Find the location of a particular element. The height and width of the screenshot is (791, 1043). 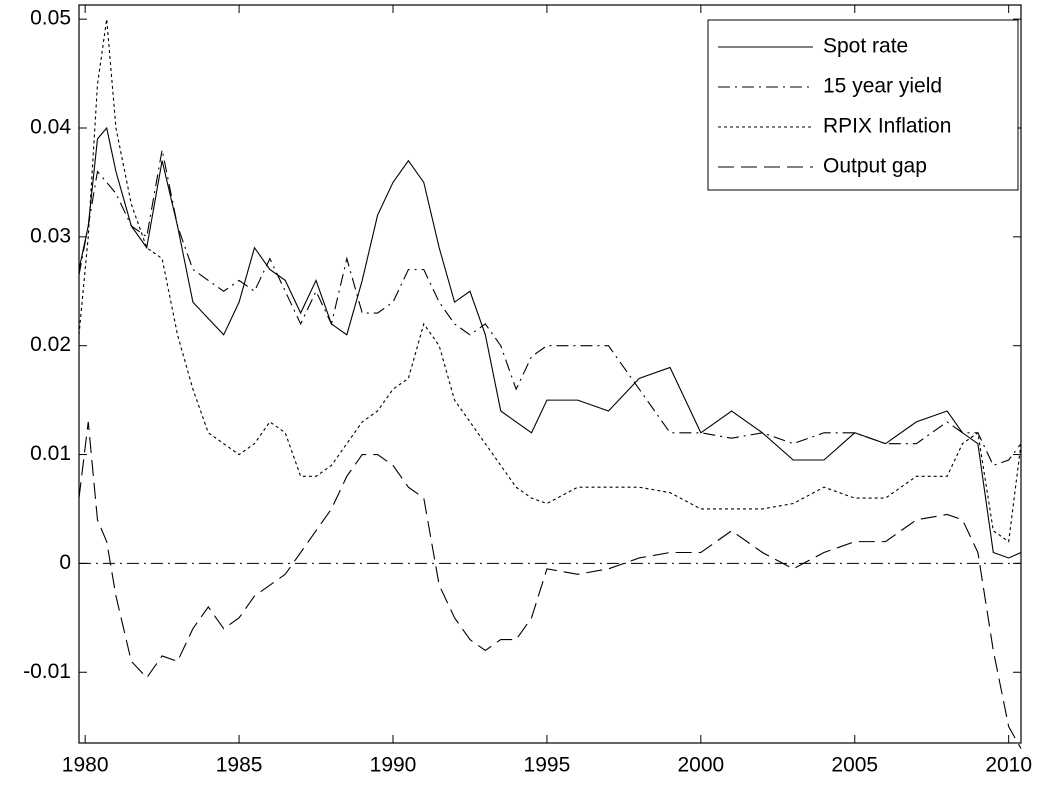

legend-label: 15 year yield is located at coordinates (882, 86).